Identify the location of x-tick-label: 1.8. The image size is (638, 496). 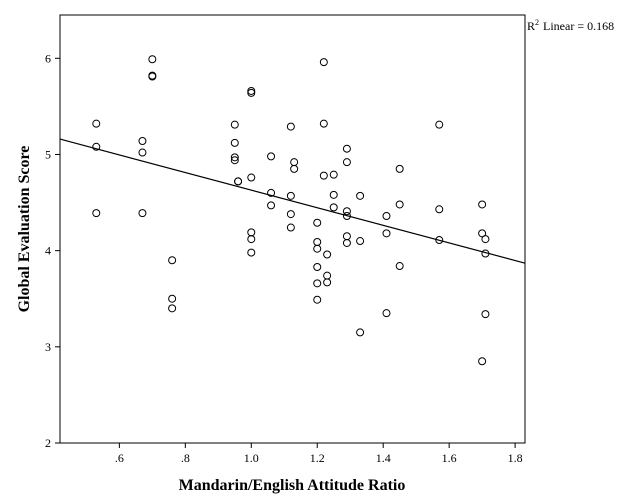
(515, 458).